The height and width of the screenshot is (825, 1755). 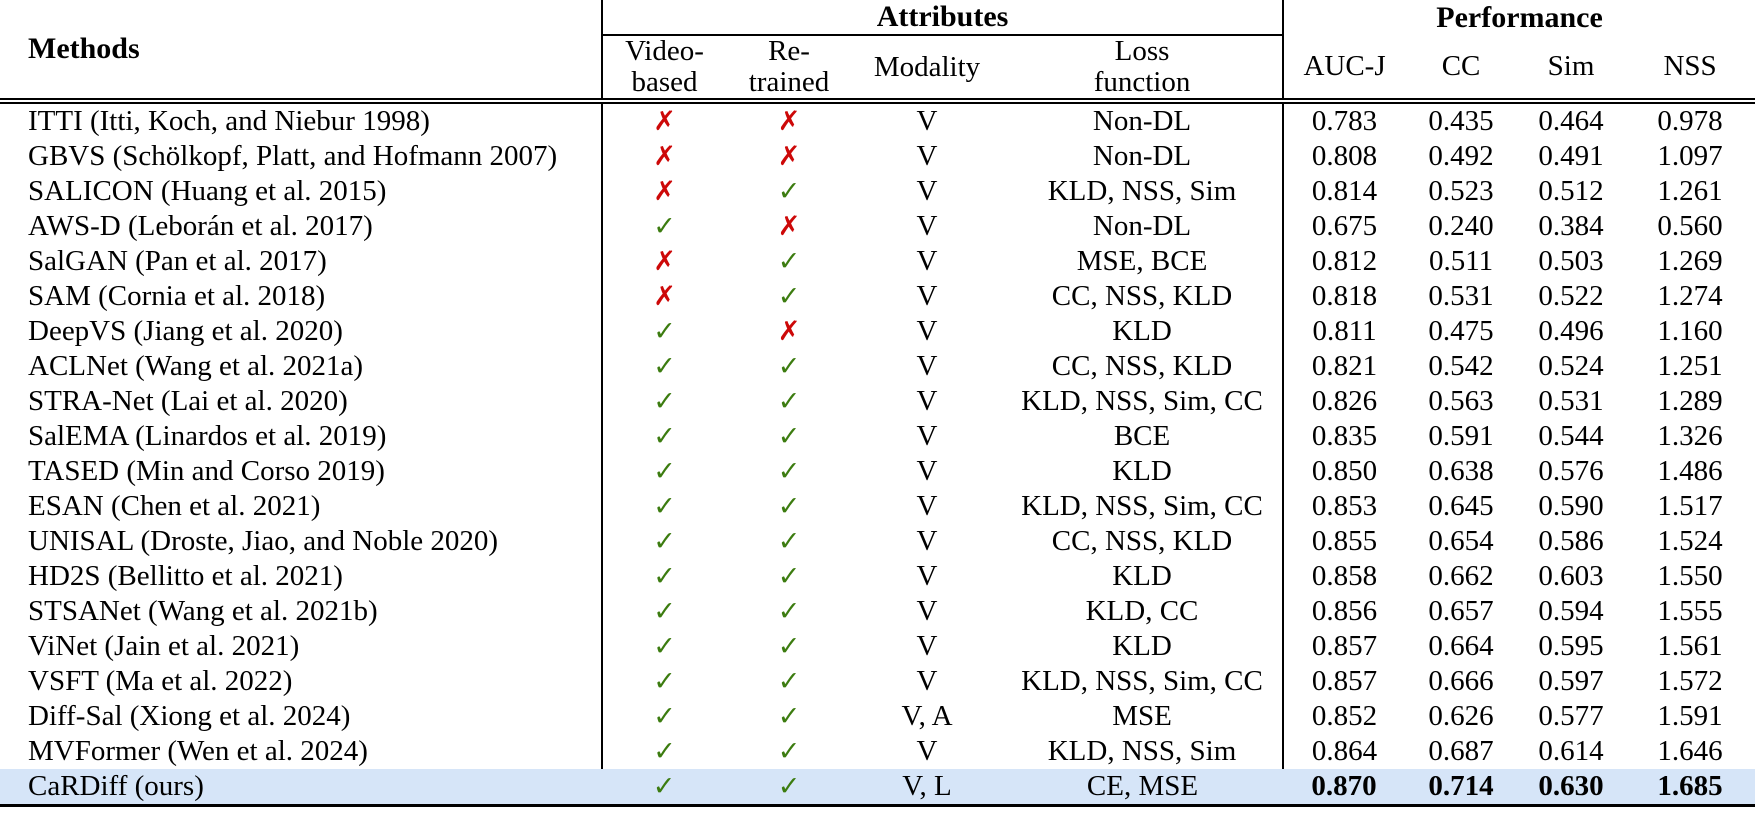 What do you see at coordinates (1143, 576) in the screenshot?
I see `loss-function-value: KLD` at bounding box center [1143, 576].